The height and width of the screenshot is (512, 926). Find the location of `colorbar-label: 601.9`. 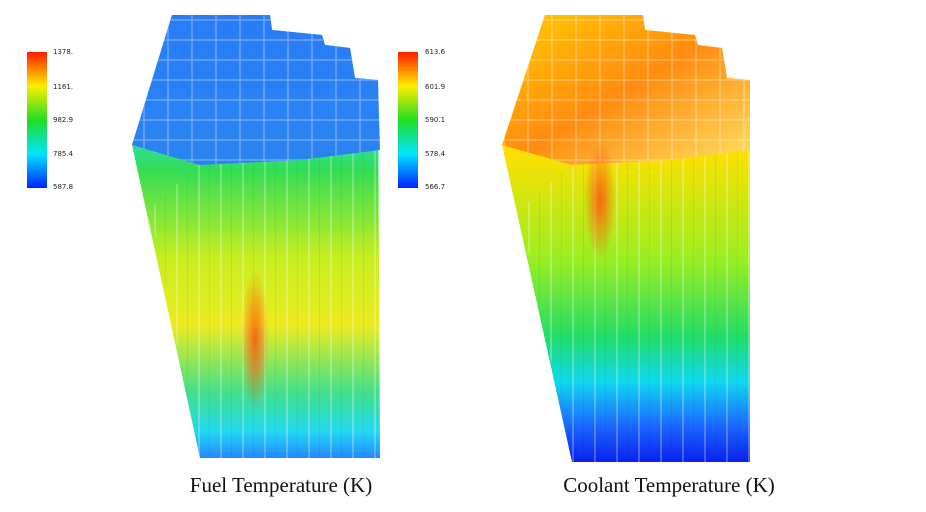

colorbar-label: 601.9 is located at coordinates (435, 87).